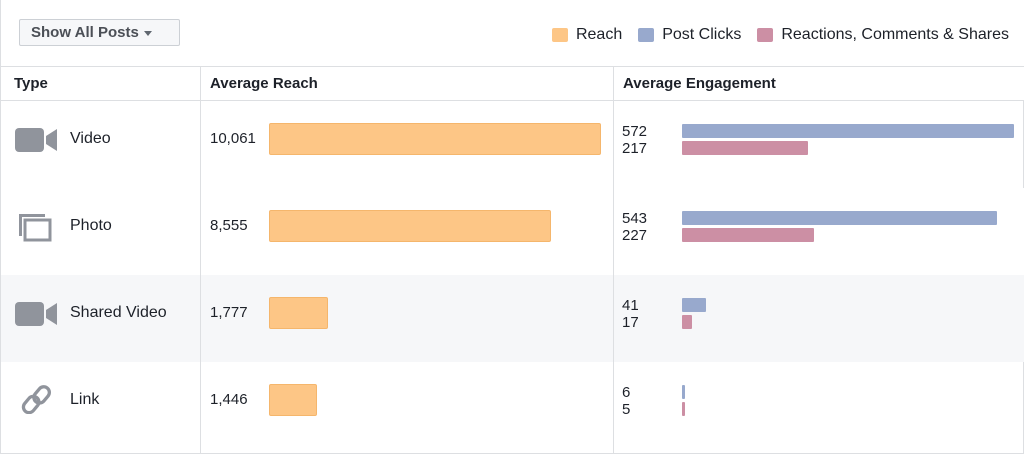 Image resolution: width=1024 pixels, height=454 pixels. I want to click on post-clicks-value: 572, so click(635, 131).